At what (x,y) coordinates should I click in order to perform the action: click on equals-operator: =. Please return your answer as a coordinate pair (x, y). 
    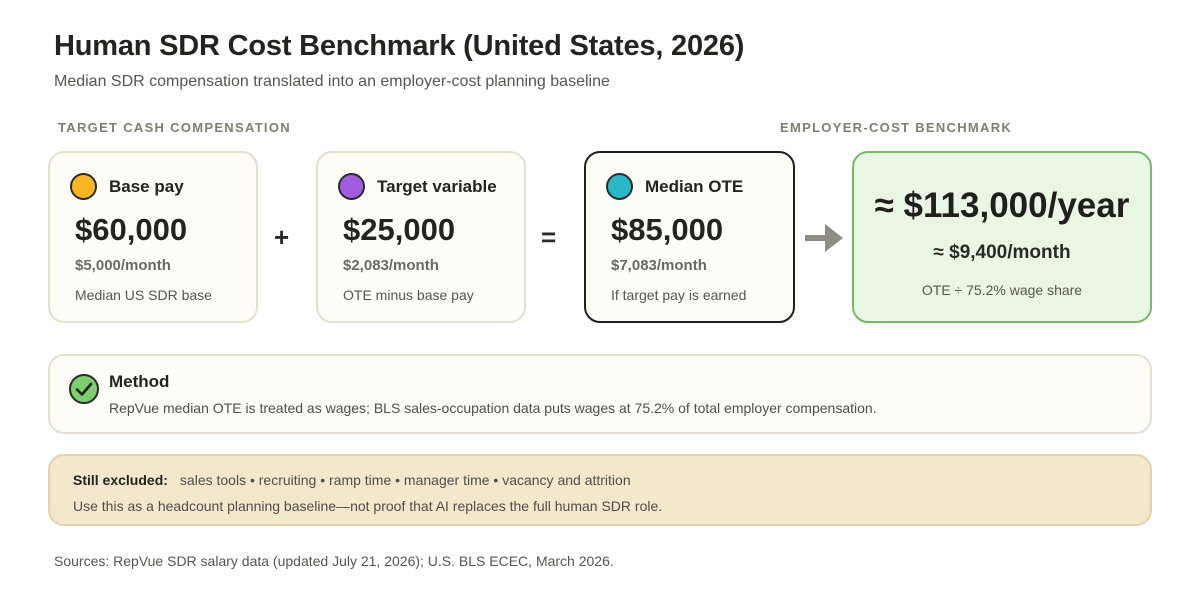
    Looking at the image, I should click on (549, 237).